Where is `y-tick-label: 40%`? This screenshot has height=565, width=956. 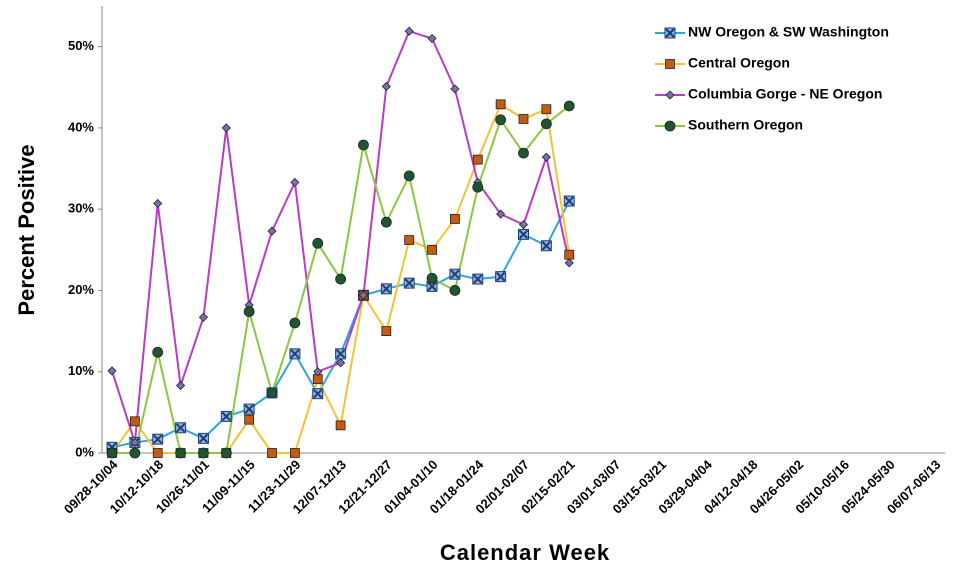
y-tick-label: 40% is located at coordinates (81, 126).